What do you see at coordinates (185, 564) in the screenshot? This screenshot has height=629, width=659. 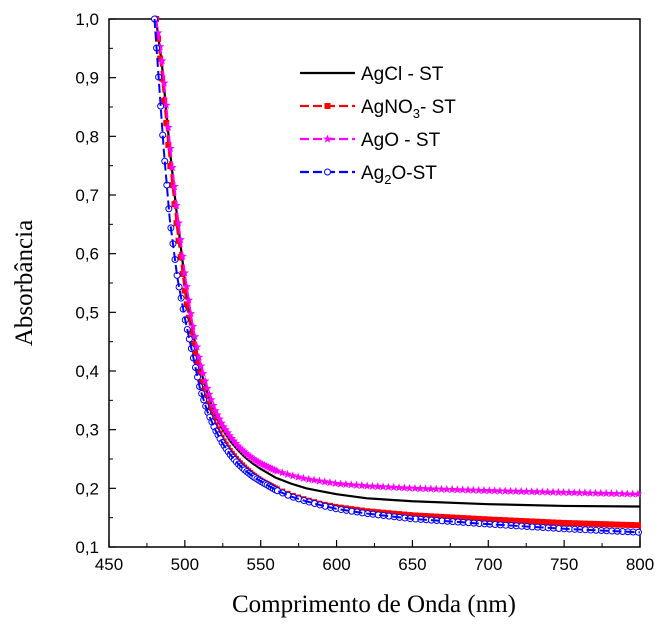 I see `x-tick-label: 500` at bounding box center [185, 564].